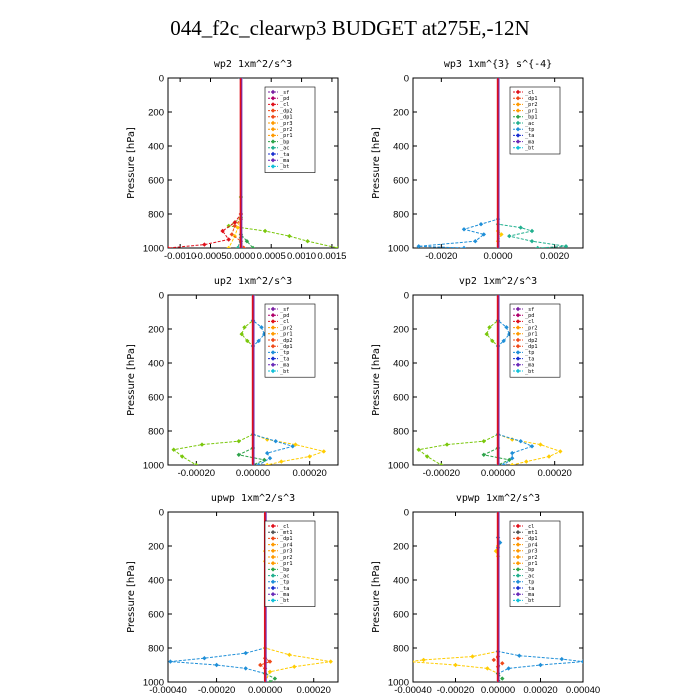  What do you see at coordinates (497, 256) in the screenshot?
I see `x-tick-label: 0.0000` at bounding box center [497, 256].